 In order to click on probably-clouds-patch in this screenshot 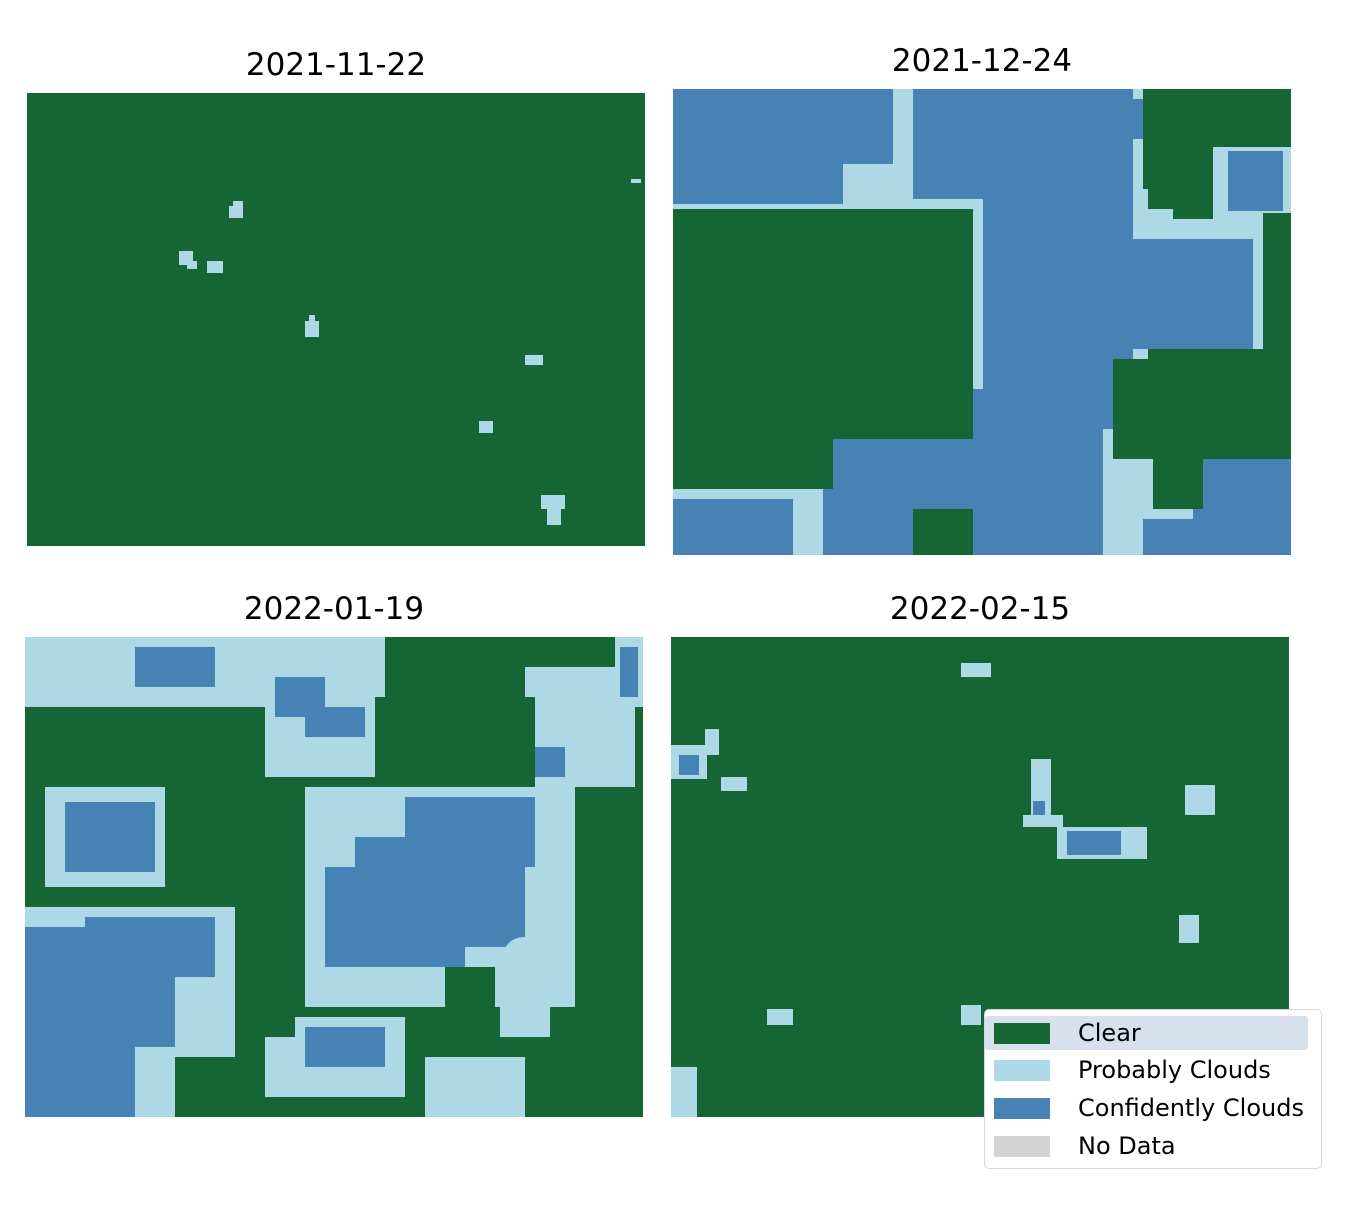, I will do `click(526, 984)`.